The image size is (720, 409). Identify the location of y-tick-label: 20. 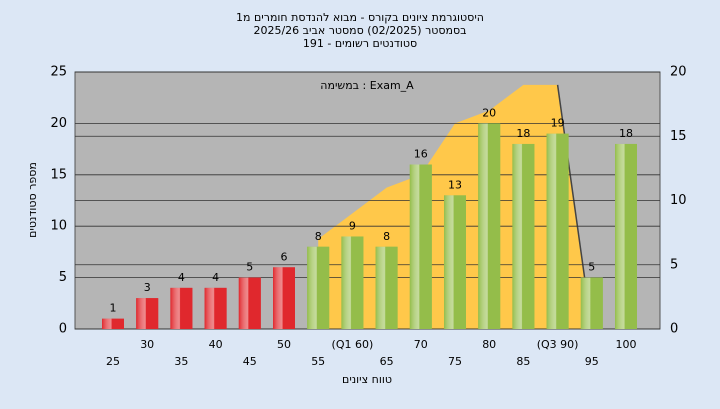
(58, 123).